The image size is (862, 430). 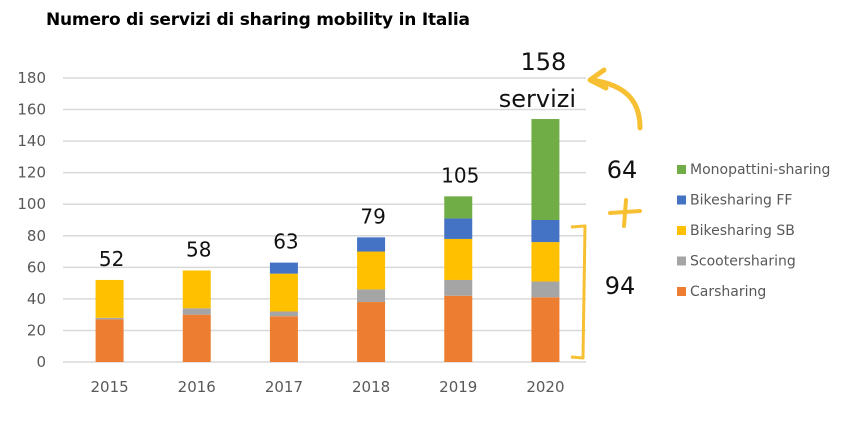 What do you see at coordinates (458, 259) in the screenshot?
I see `bar-segment-bikesharing-sb-2019` at bounding box center [458, 259].